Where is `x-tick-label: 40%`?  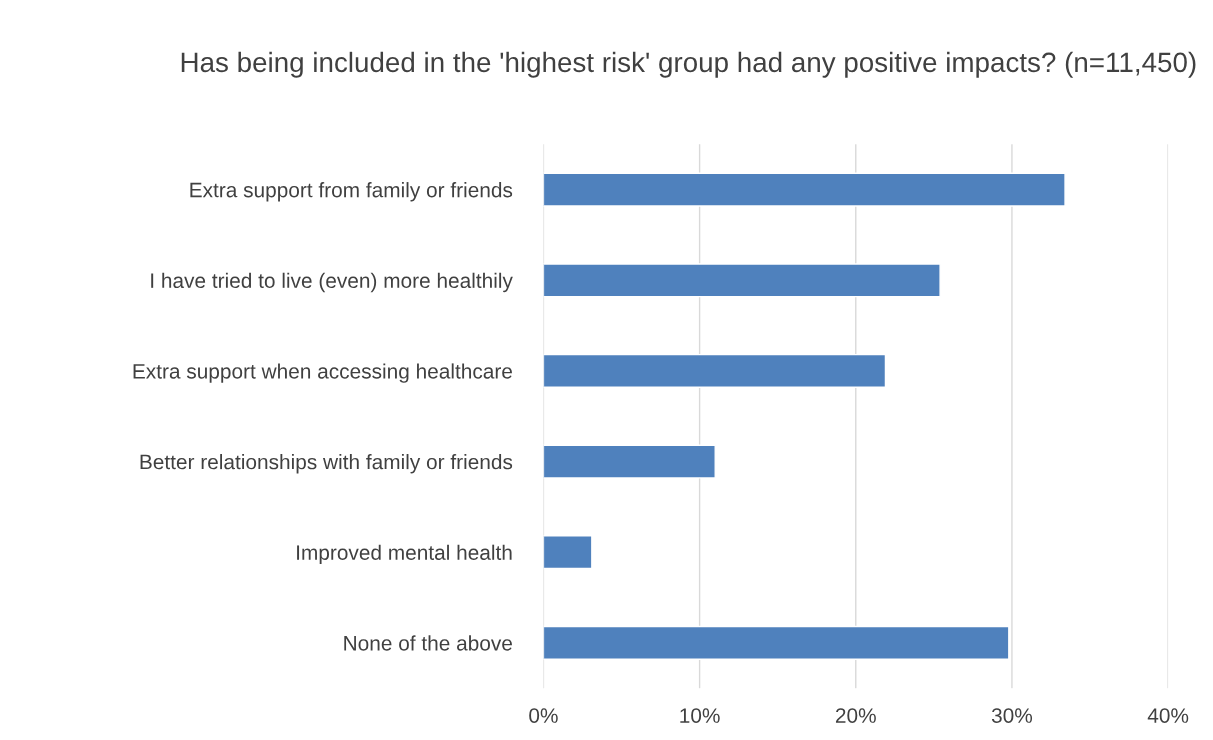 x-tick-label: 40% is located at coordinates (1168, 715).